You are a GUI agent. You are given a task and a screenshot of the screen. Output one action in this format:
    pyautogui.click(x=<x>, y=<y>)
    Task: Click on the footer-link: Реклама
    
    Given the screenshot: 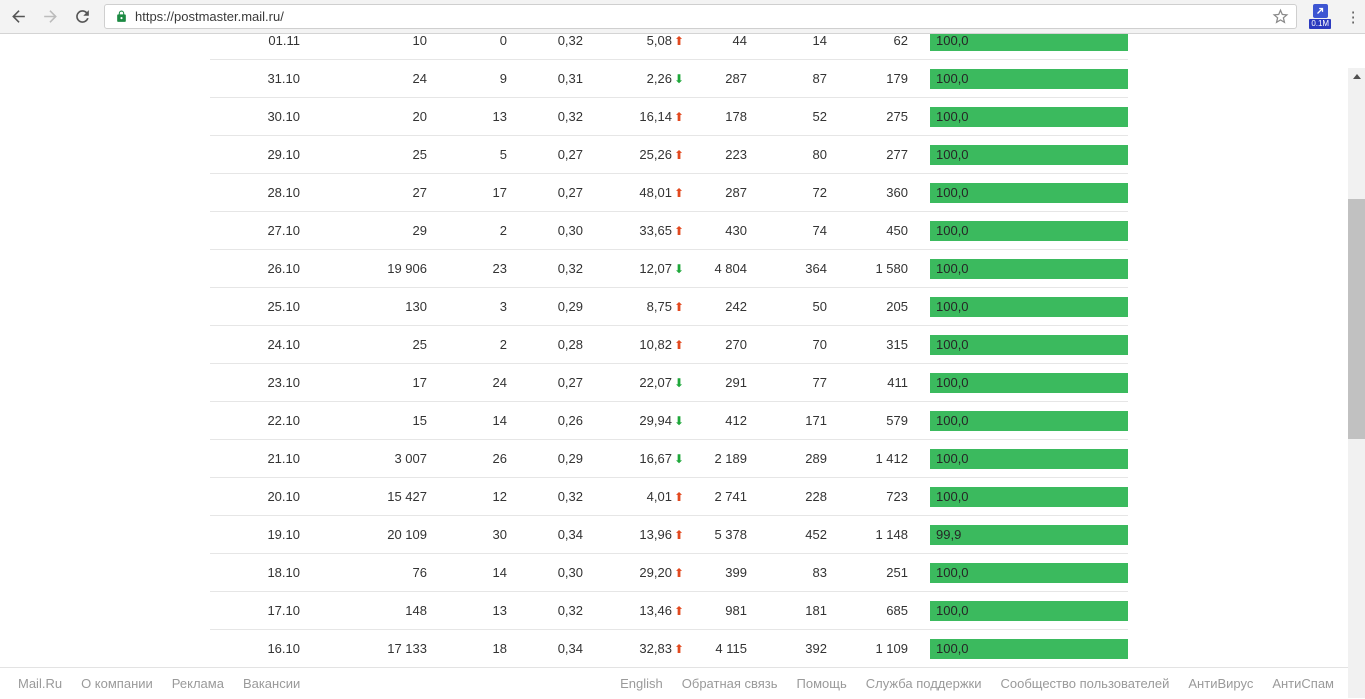 What is the action you would take?
    pyautogui.click(x=197, y=683)
    